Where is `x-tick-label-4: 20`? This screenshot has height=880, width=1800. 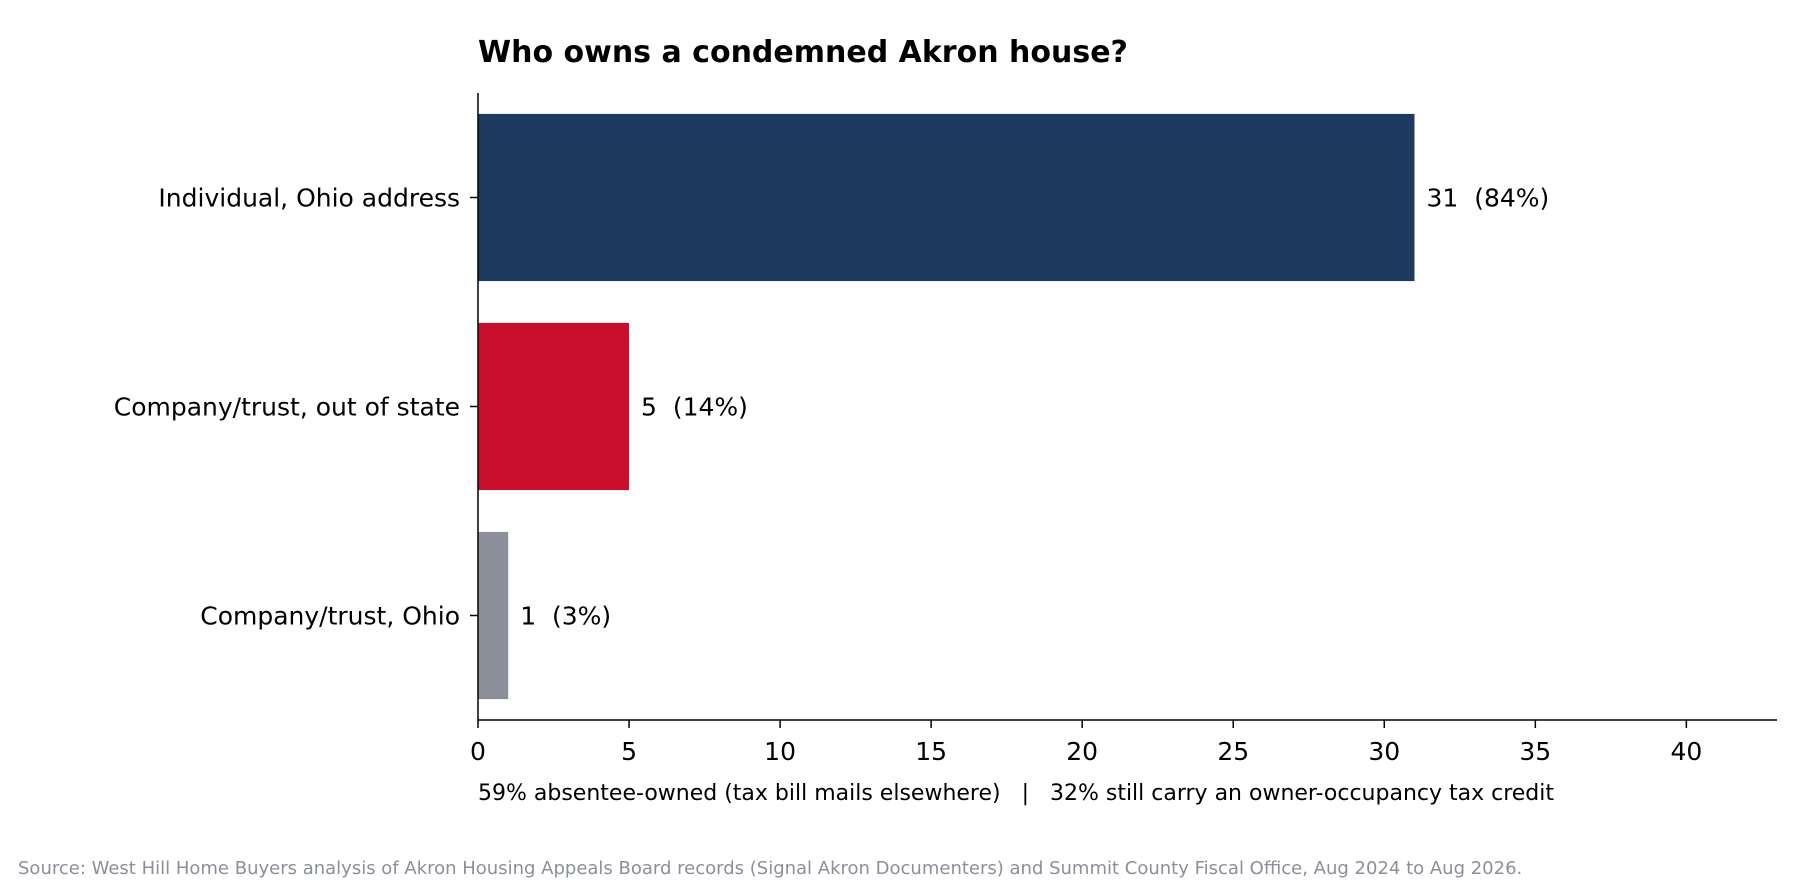 x-tick-label-4: 20 is located at coordinates (1082, 751).